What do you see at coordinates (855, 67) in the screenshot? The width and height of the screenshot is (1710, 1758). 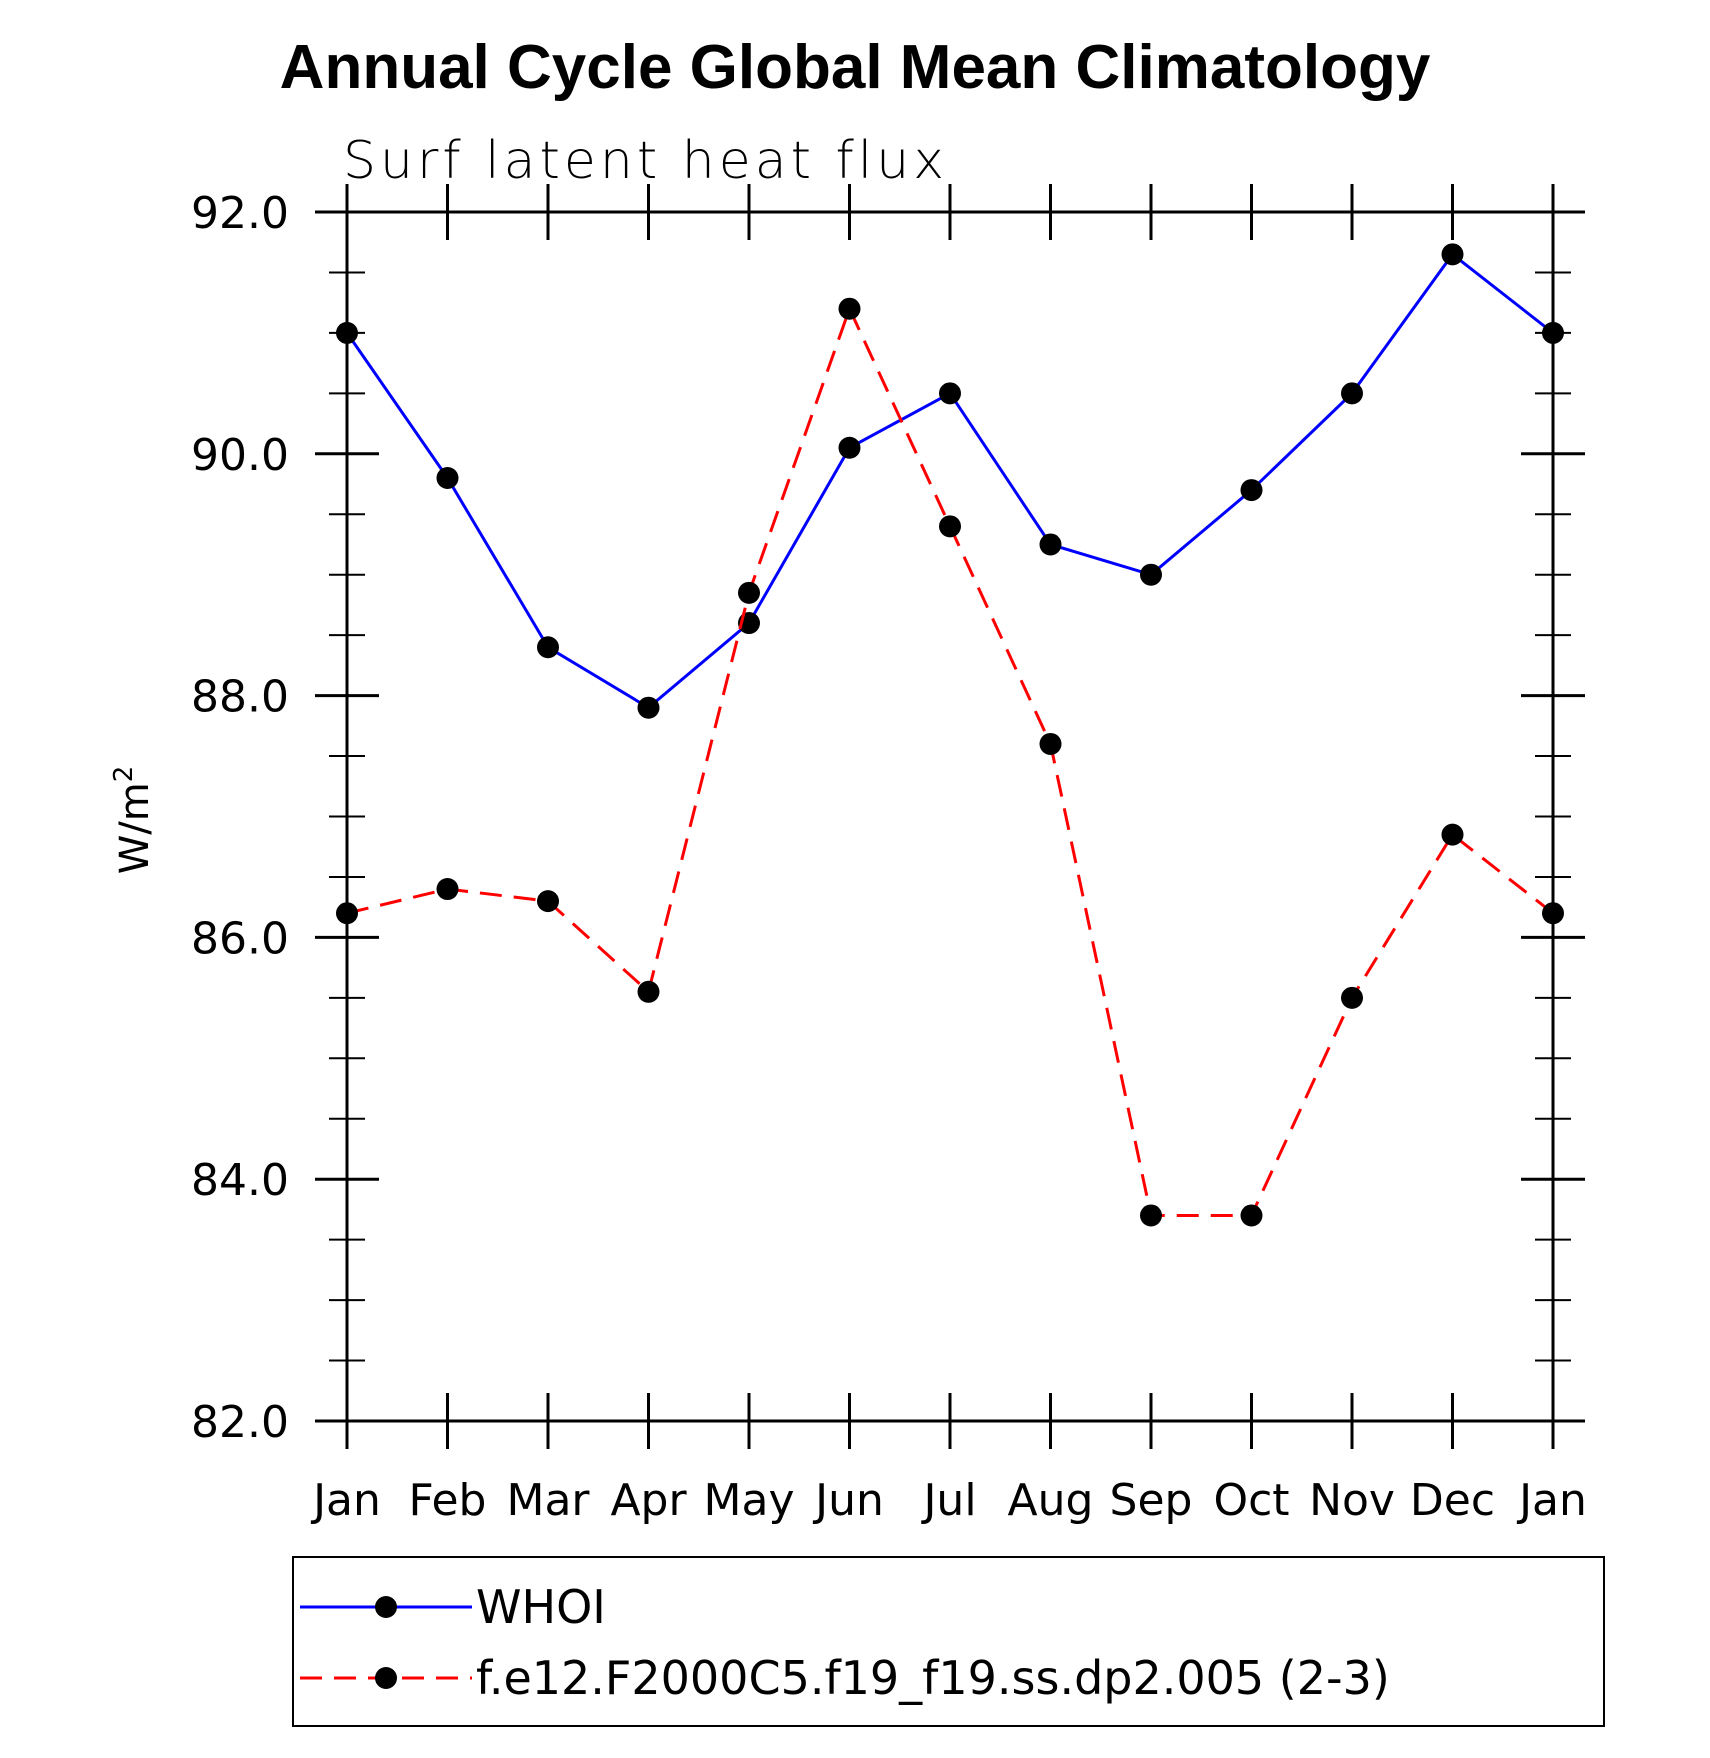 I see `chart-title: Annual Cycle Global Mean Climatology` at bounding box center [855, 67].